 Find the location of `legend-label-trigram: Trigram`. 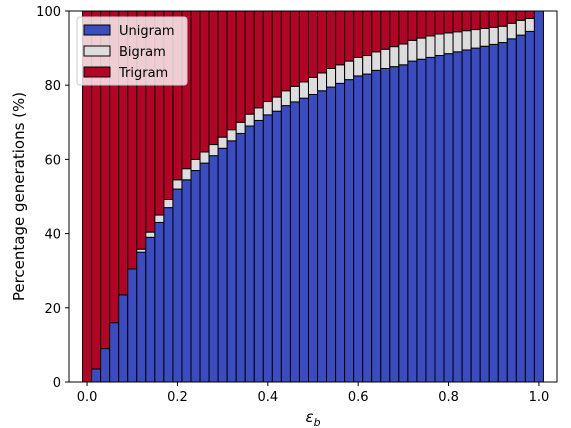

legend-label-trigram: Trigram is located at coordinates (143, 73).